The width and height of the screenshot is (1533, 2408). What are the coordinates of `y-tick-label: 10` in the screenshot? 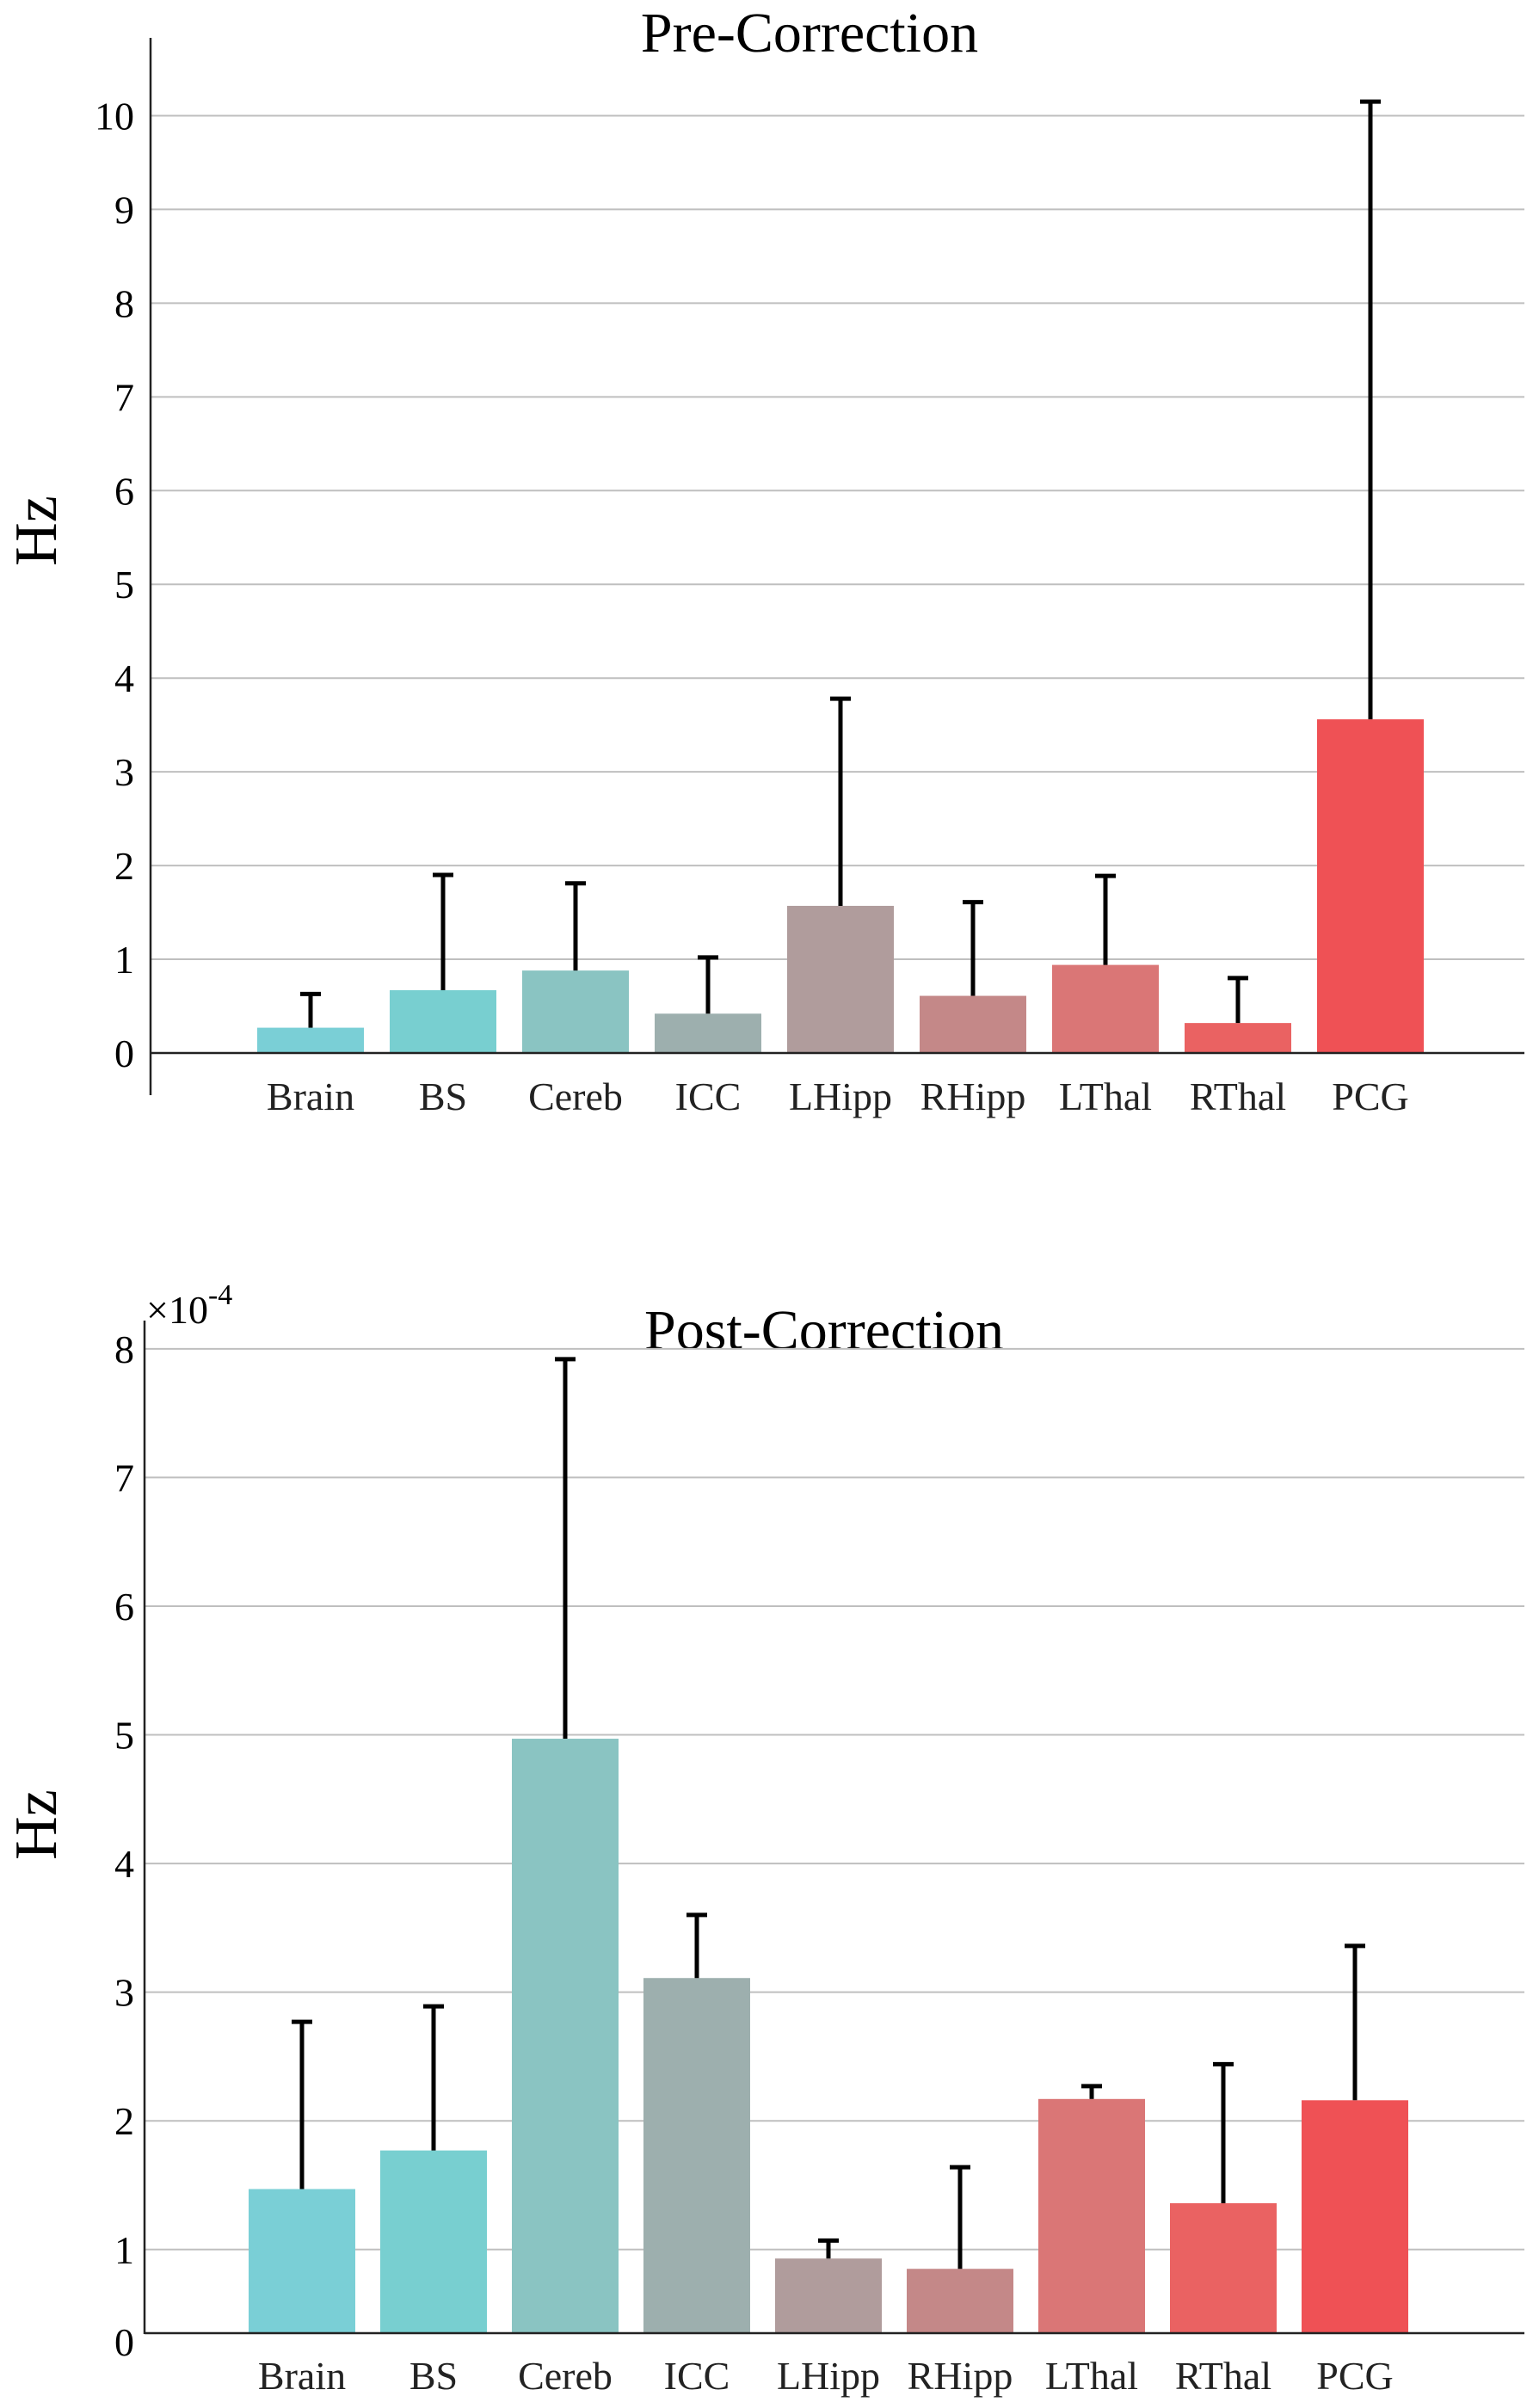 It's located at (114, 116).